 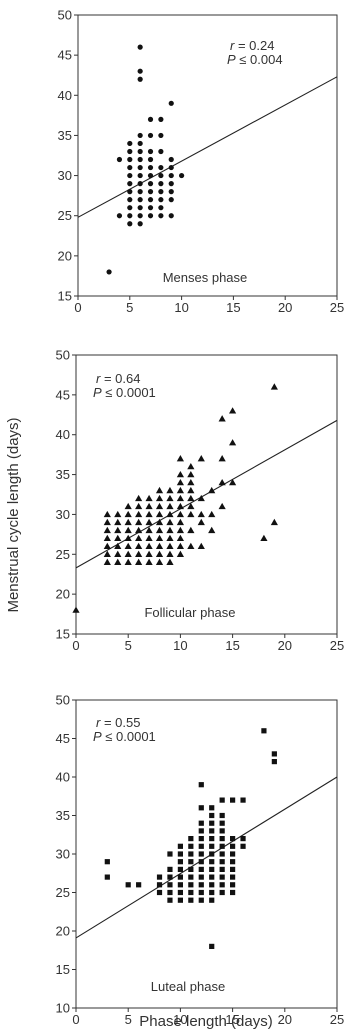 What do you see at coordinates (285, 1019) in the screenshot?
I see `x-tick-label: 20` at bounding box center [285, 1019].